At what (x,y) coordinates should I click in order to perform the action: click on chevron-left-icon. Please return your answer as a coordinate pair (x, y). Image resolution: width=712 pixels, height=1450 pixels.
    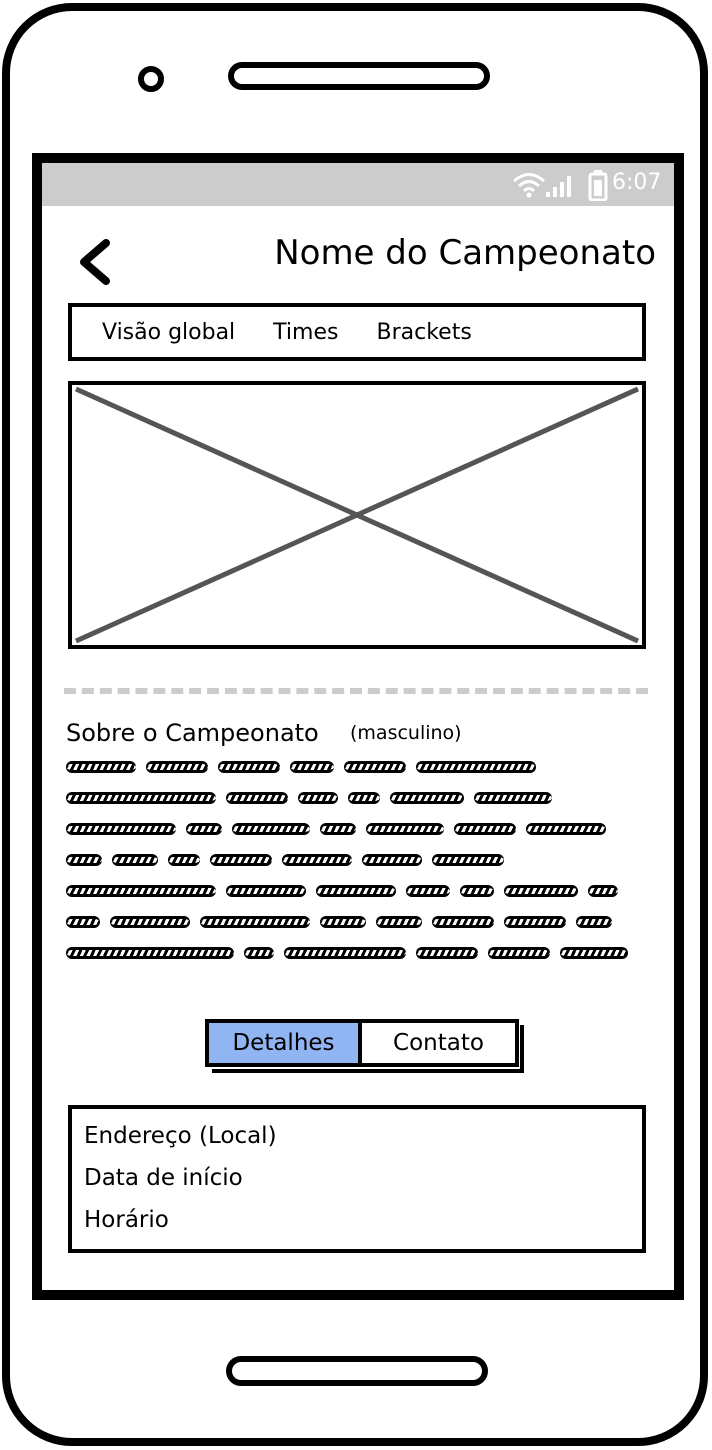
    Looking at the image, I should click on (95, 262).